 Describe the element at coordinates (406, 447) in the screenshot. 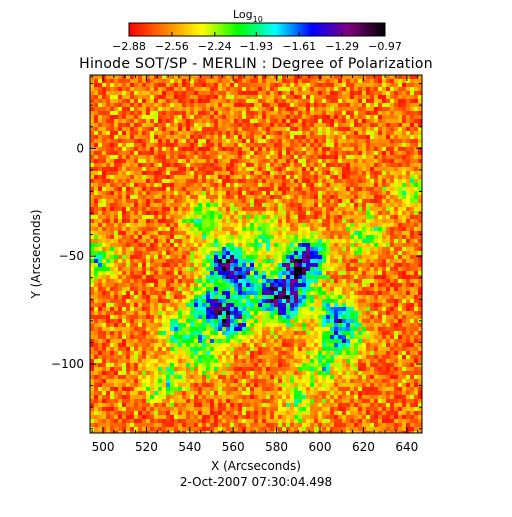

I see `x-tick-label: 640` at that location.